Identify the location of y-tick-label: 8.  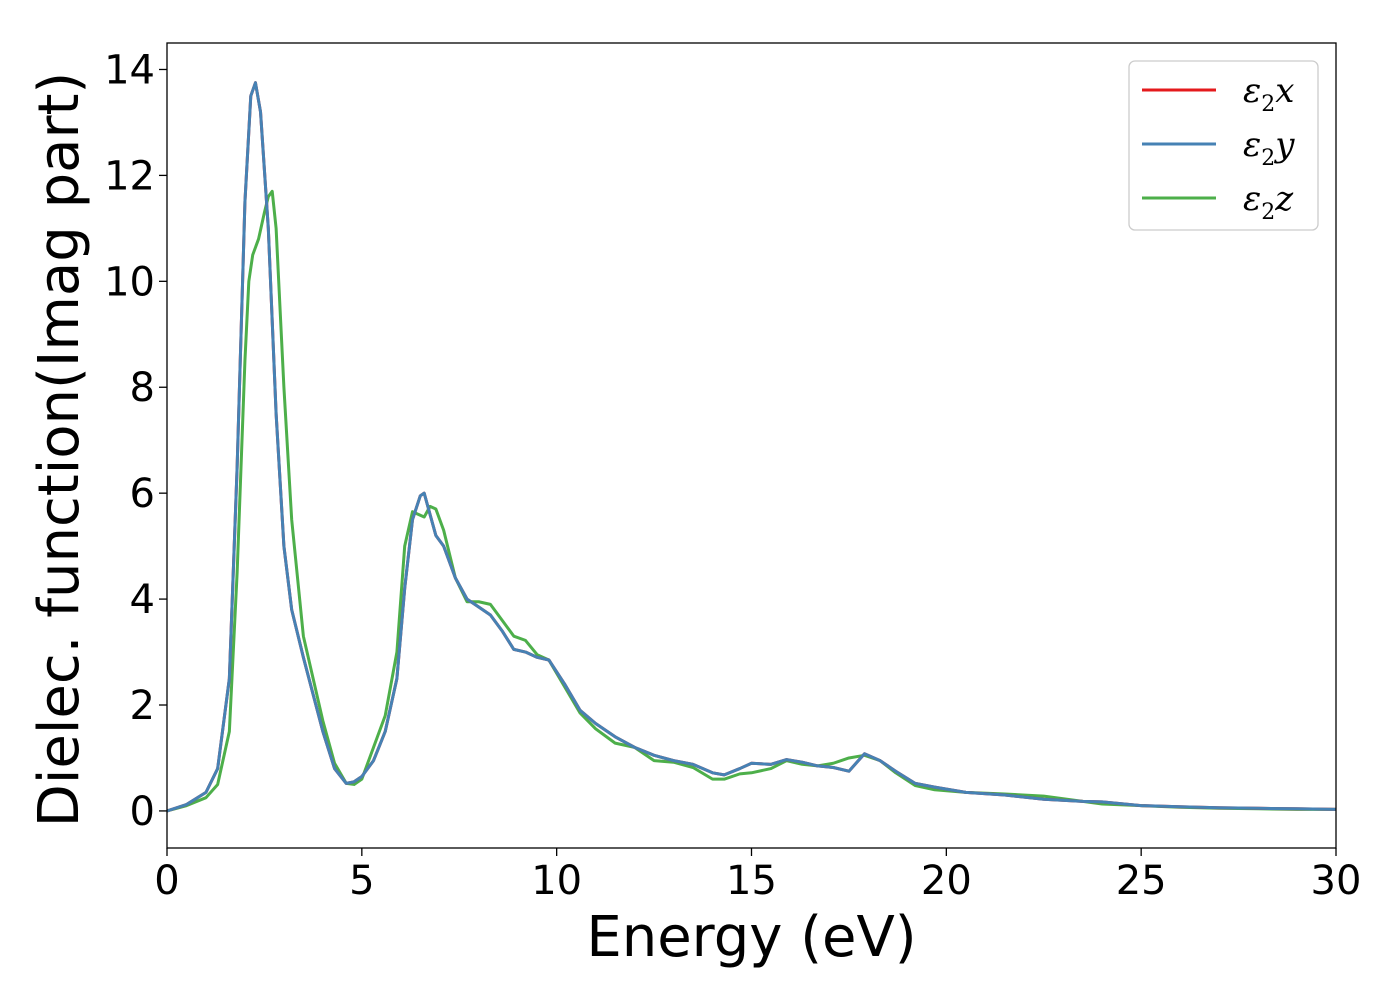
(142, 388).